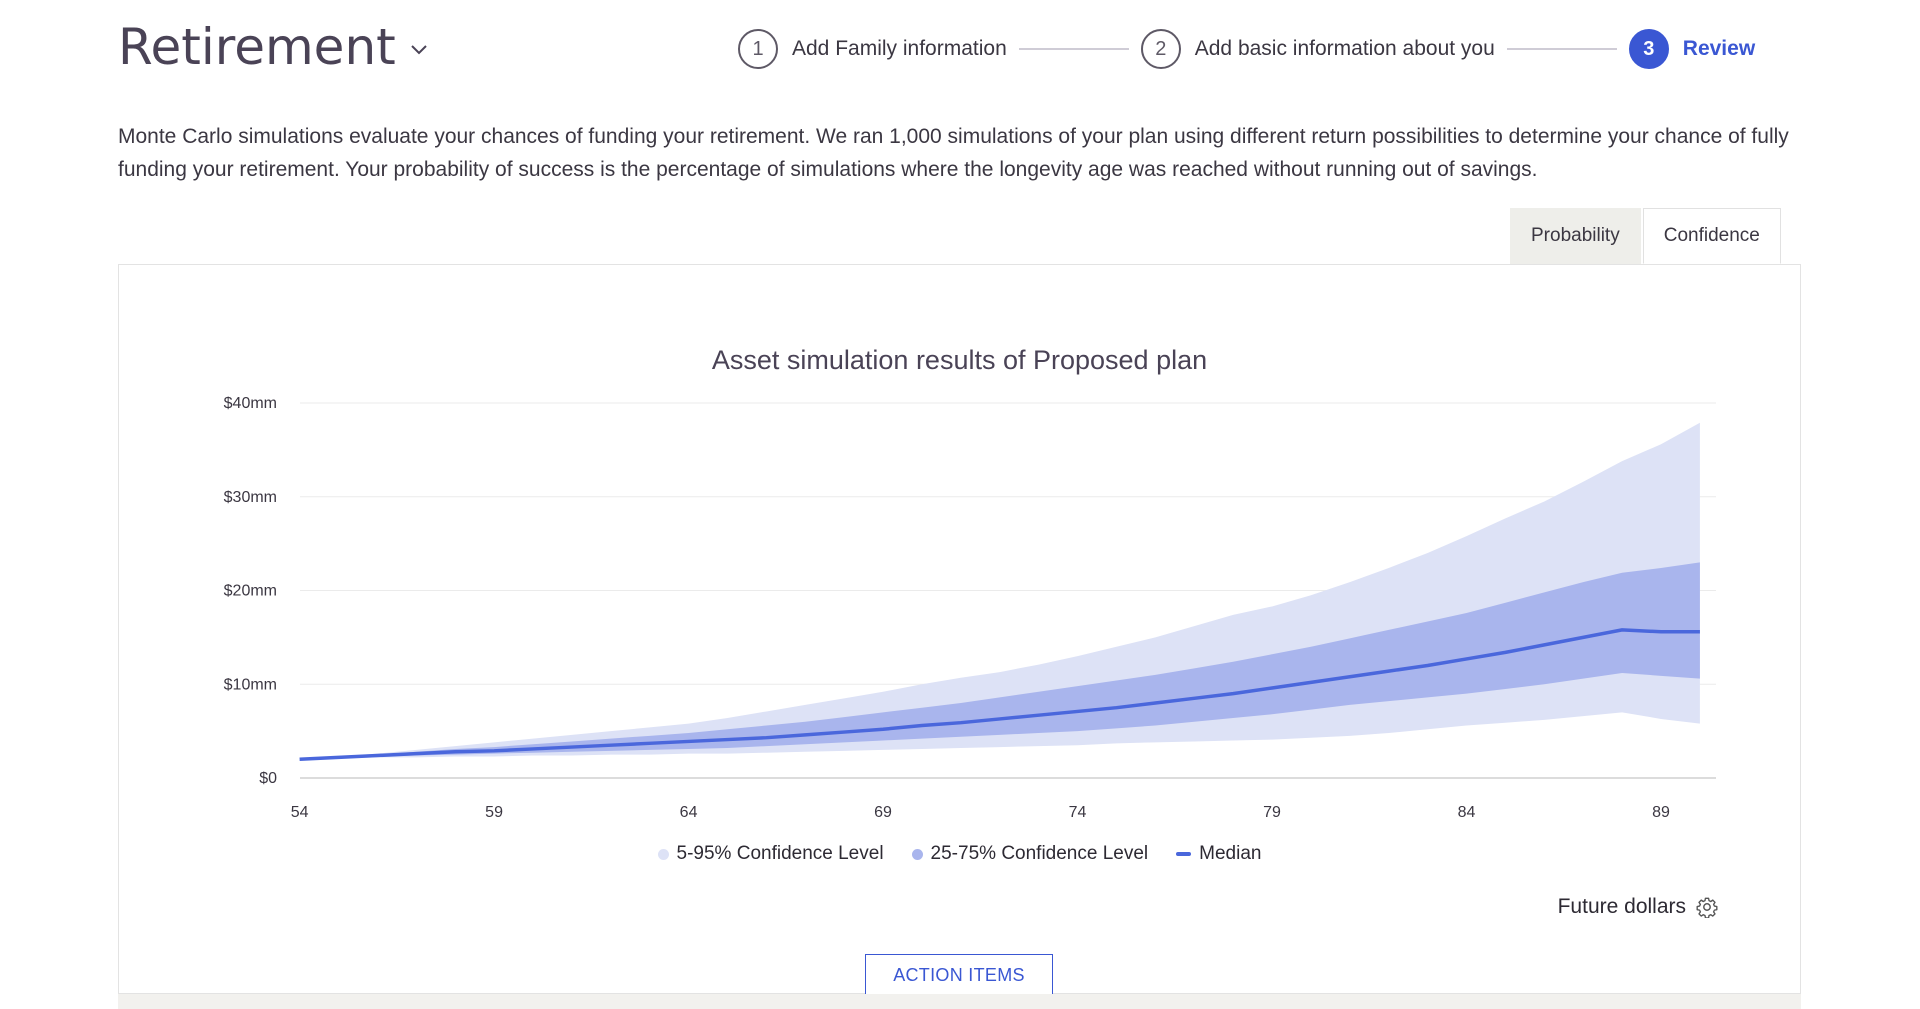 The width and height of the screenshot is (1920, 1009). I want to click on legend-swatch-outer, so click(663, 854).